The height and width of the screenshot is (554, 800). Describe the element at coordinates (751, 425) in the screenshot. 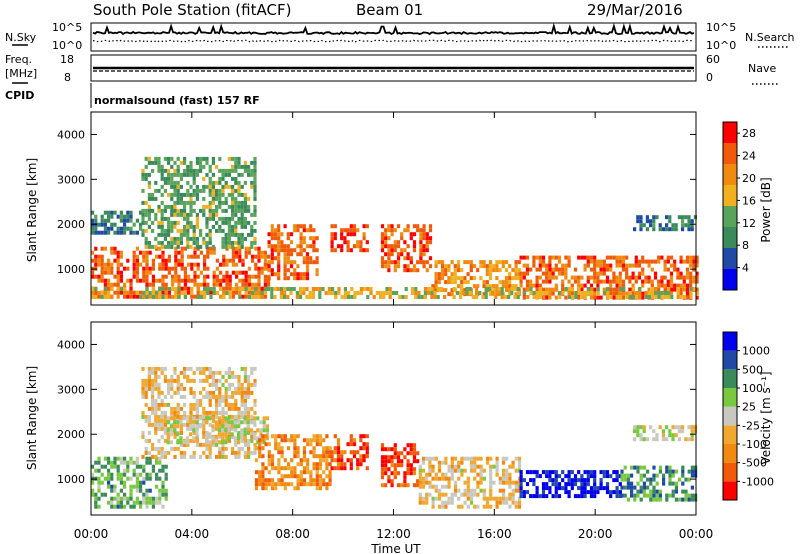

I see `colorbar-tick-label: -25` at that location.